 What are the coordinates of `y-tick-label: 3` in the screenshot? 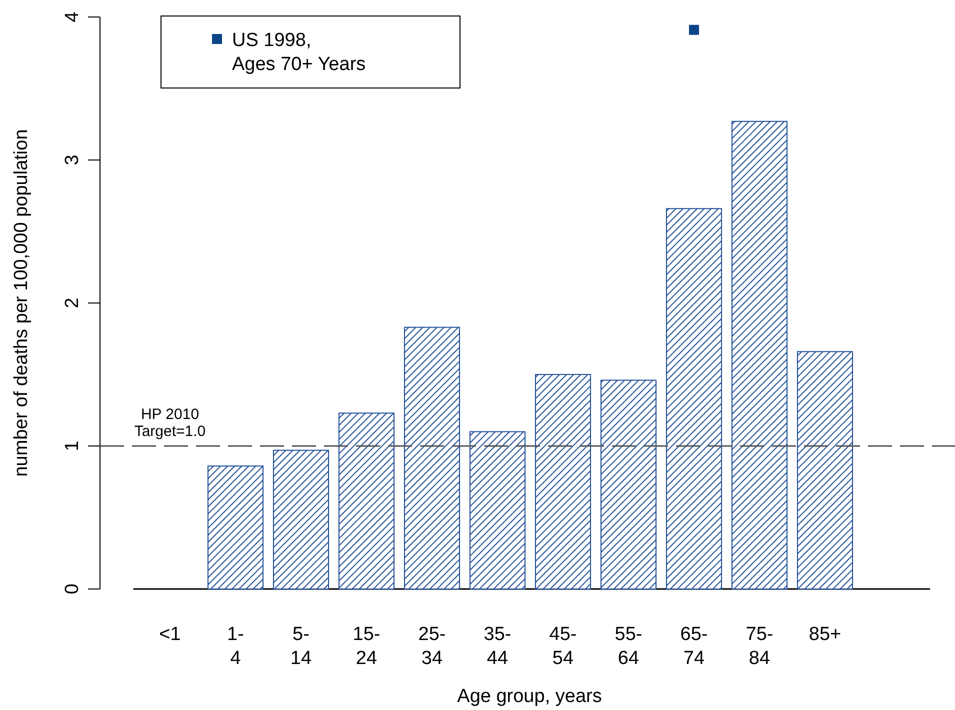 It's located at (72, 160).